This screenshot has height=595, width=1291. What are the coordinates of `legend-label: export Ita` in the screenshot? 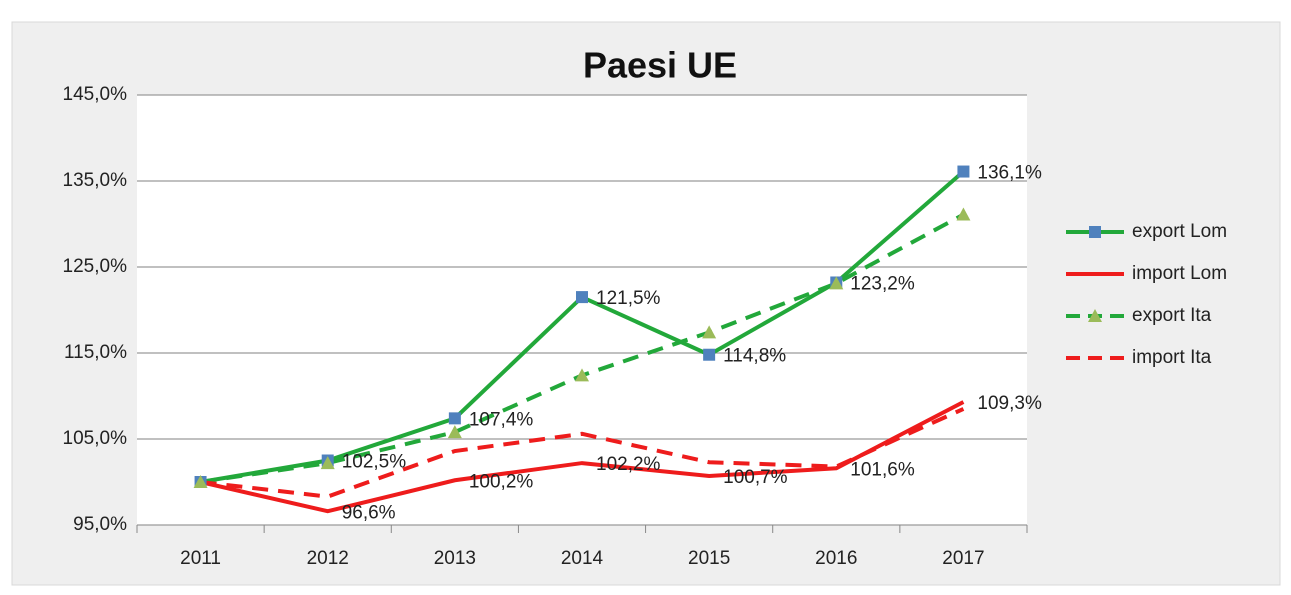 It's located at (1172, 315).